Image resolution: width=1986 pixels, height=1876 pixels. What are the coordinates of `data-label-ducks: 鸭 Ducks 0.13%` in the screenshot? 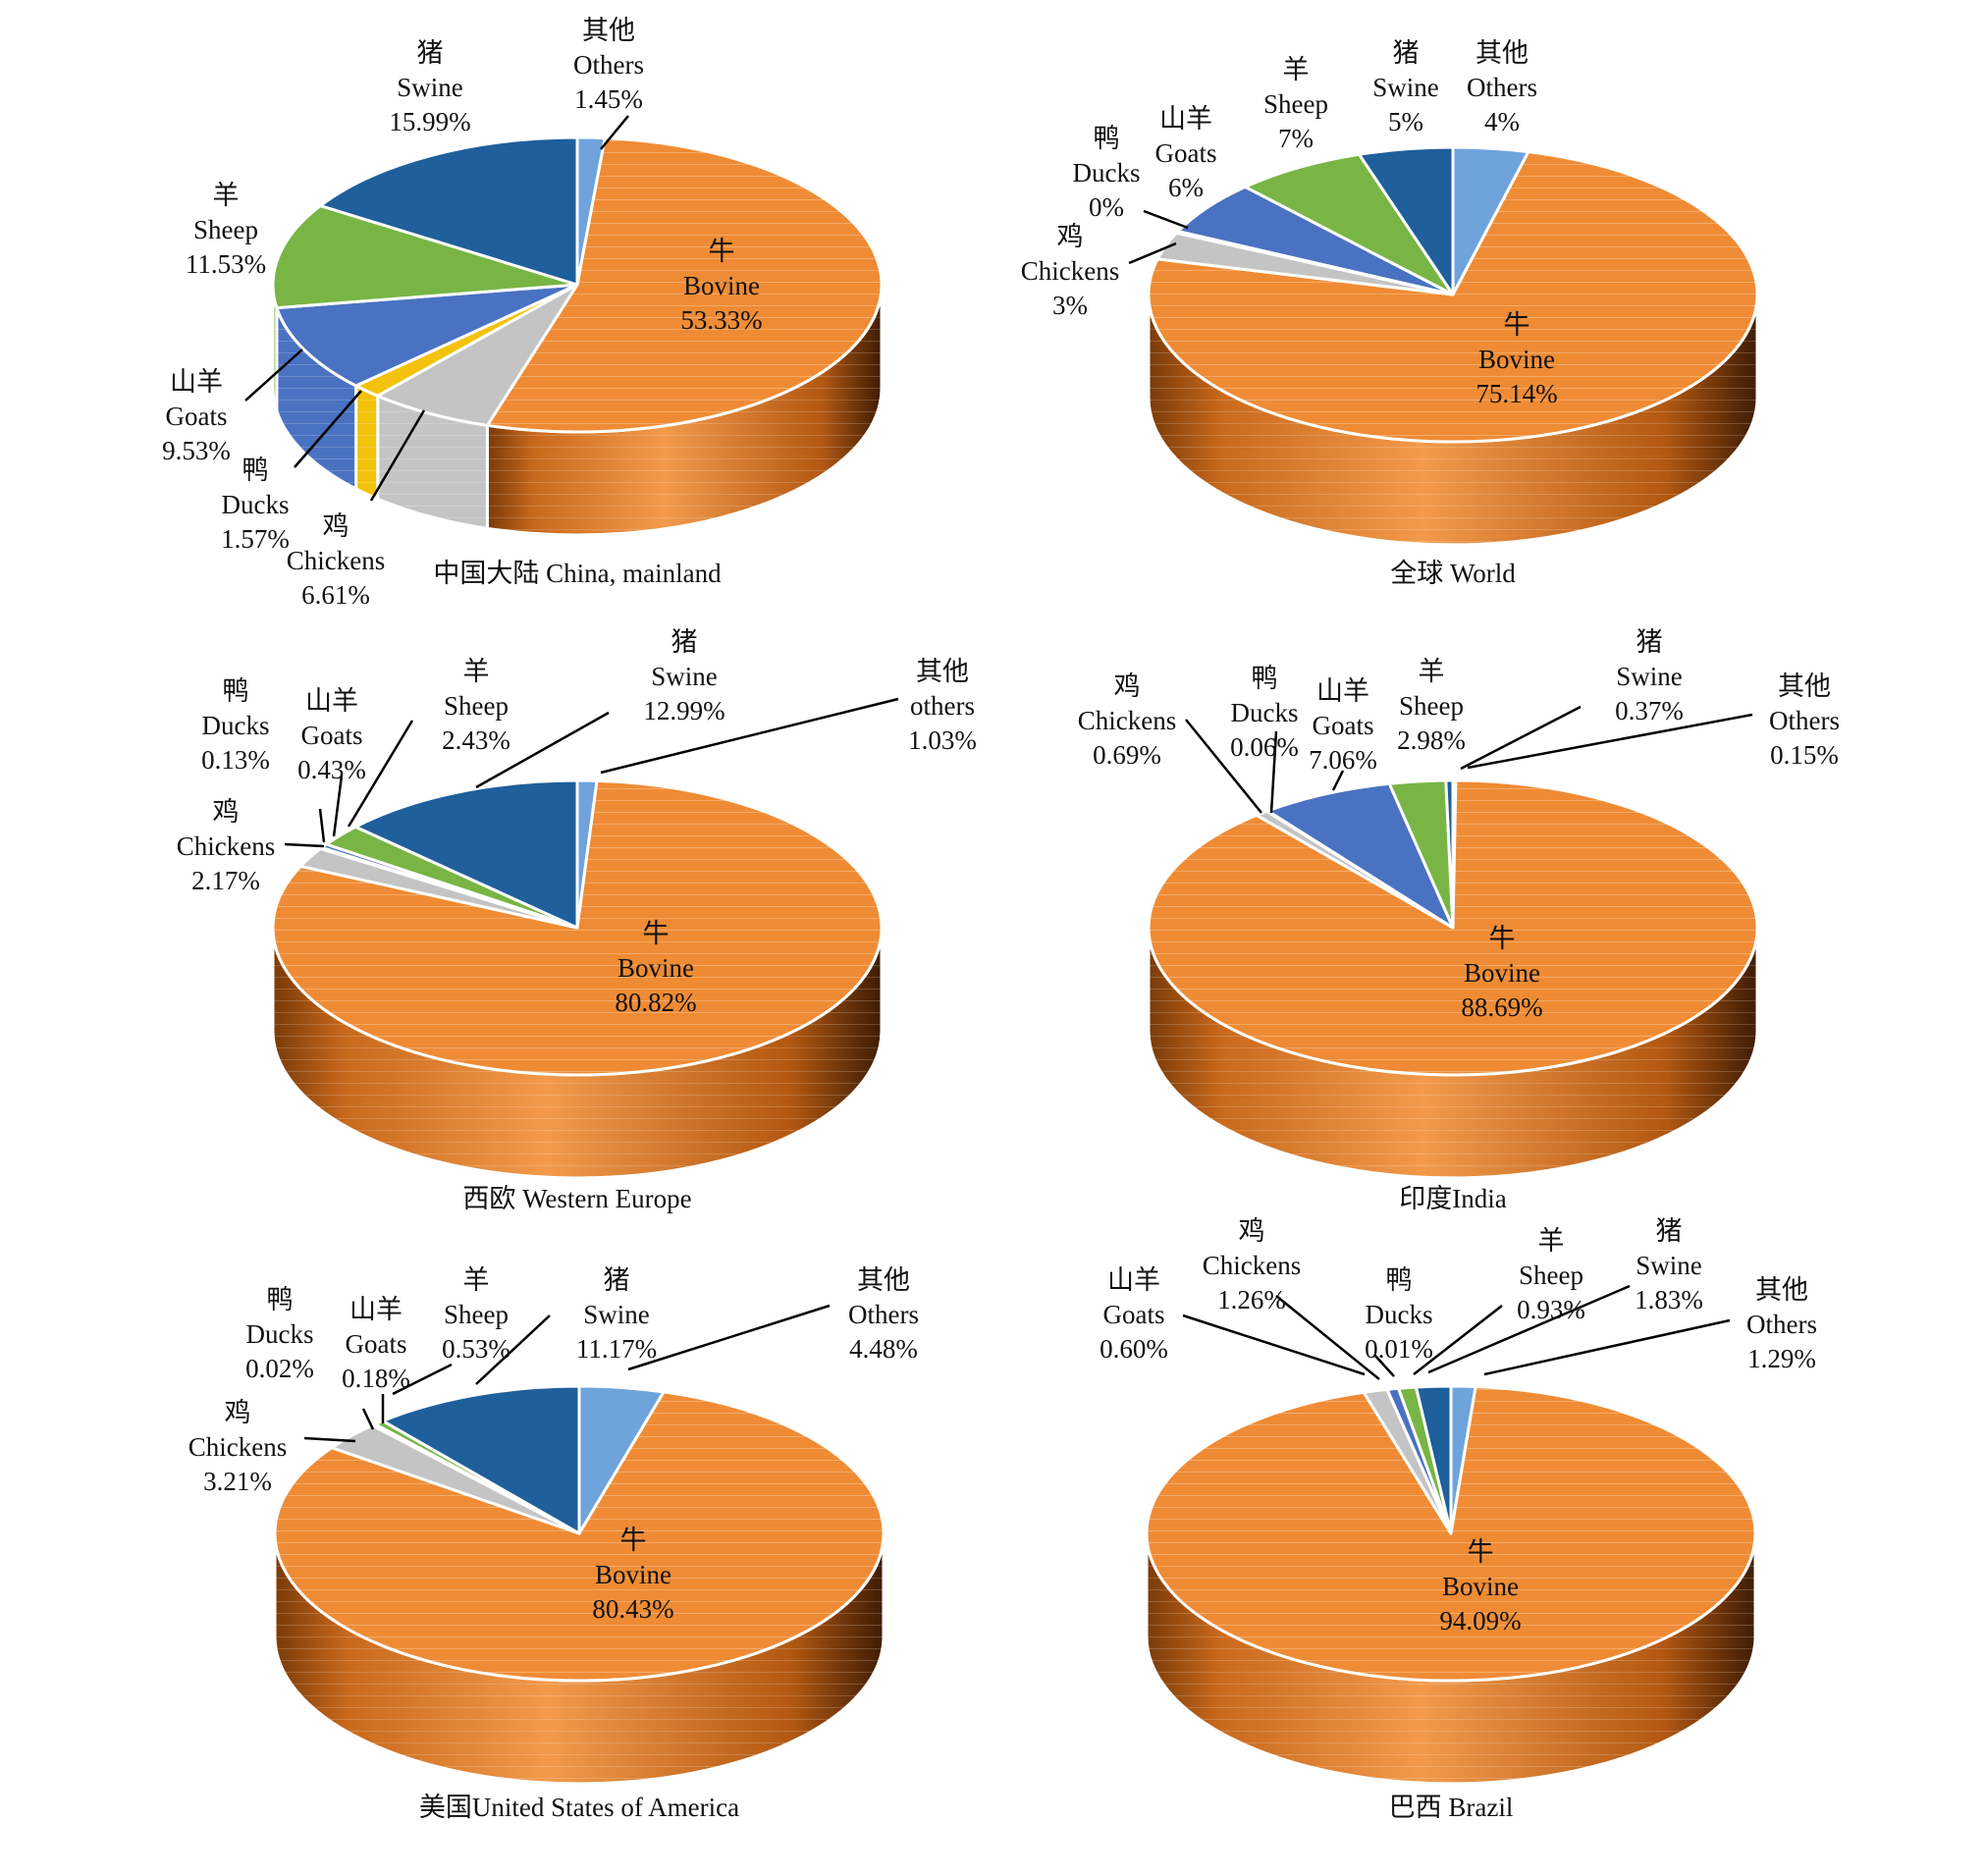 It's located at (235, 725).